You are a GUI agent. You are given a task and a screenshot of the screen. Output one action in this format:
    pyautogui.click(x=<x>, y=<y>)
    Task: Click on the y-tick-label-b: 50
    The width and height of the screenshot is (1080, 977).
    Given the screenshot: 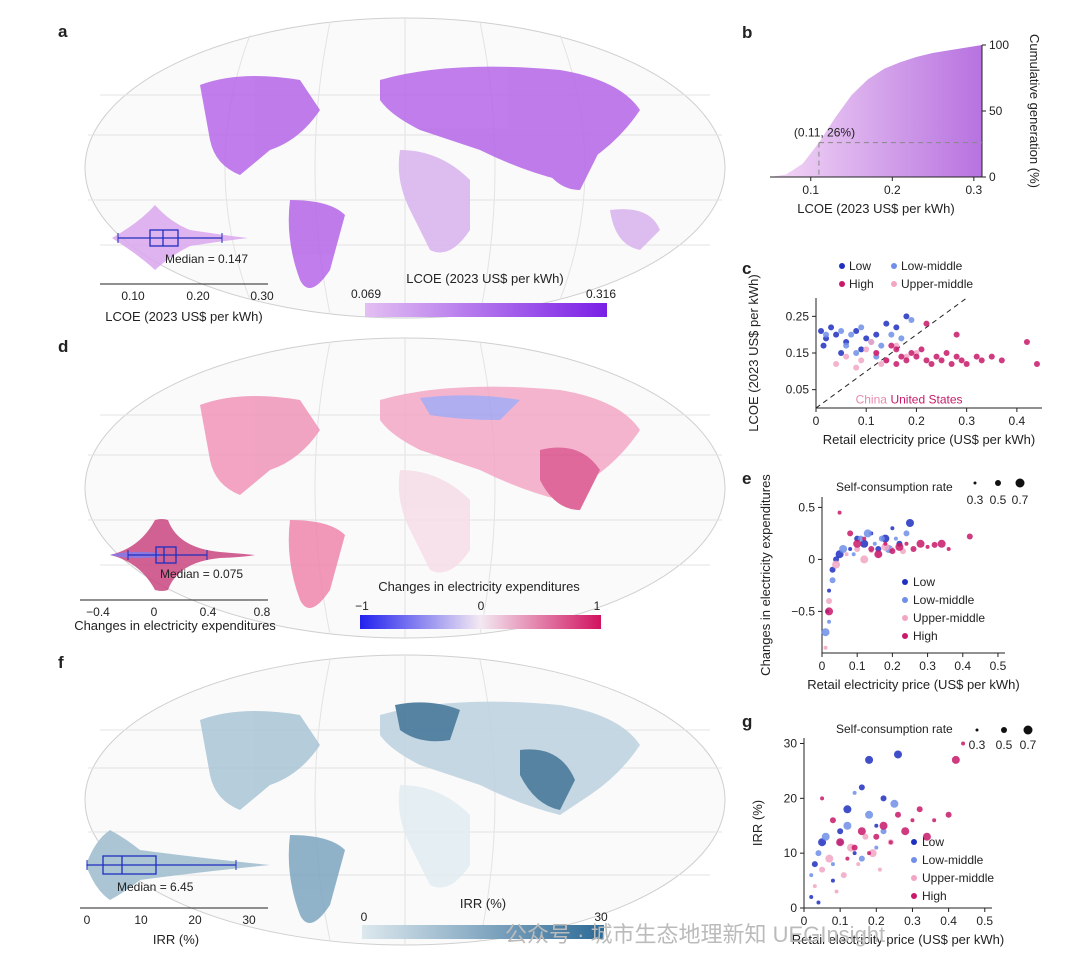 What is the action you would take?
    pyautogui.click(x=996, y=111)
    